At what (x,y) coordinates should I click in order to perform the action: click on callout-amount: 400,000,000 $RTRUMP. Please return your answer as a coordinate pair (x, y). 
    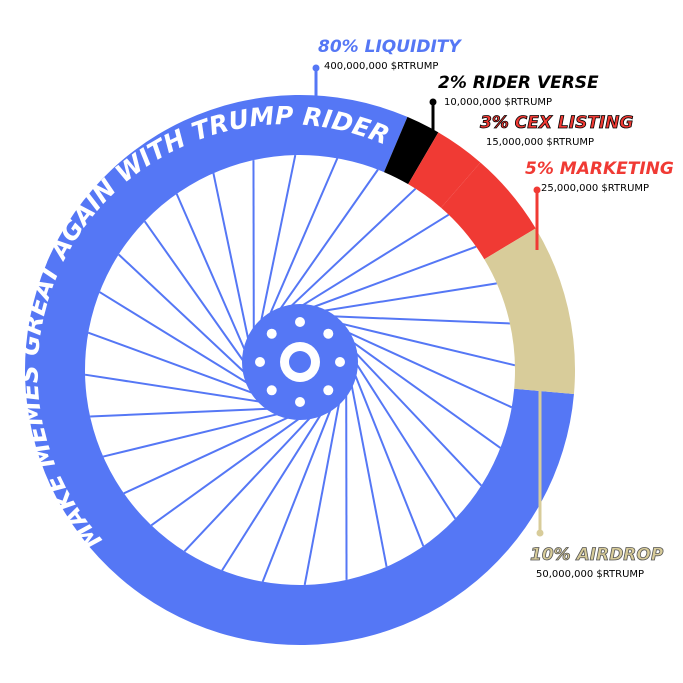
    Looking at the image, I should click on (381, 66).